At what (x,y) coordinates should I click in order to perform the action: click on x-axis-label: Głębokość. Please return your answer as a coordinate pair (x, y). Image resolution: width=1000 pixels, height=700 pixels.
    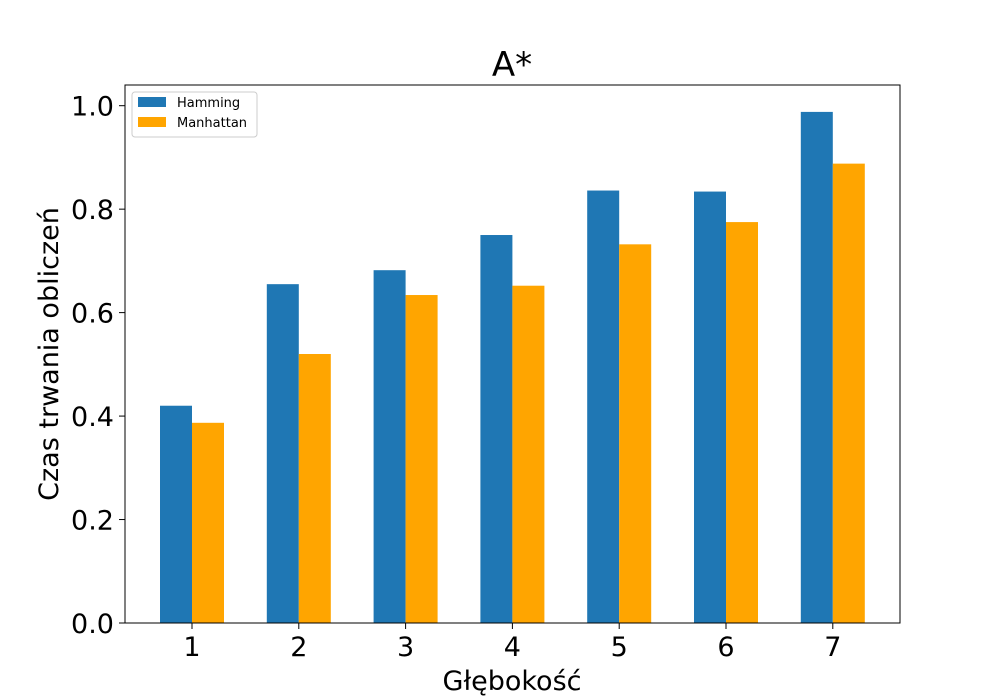
    Looking at the image, I should click on (512, 681).